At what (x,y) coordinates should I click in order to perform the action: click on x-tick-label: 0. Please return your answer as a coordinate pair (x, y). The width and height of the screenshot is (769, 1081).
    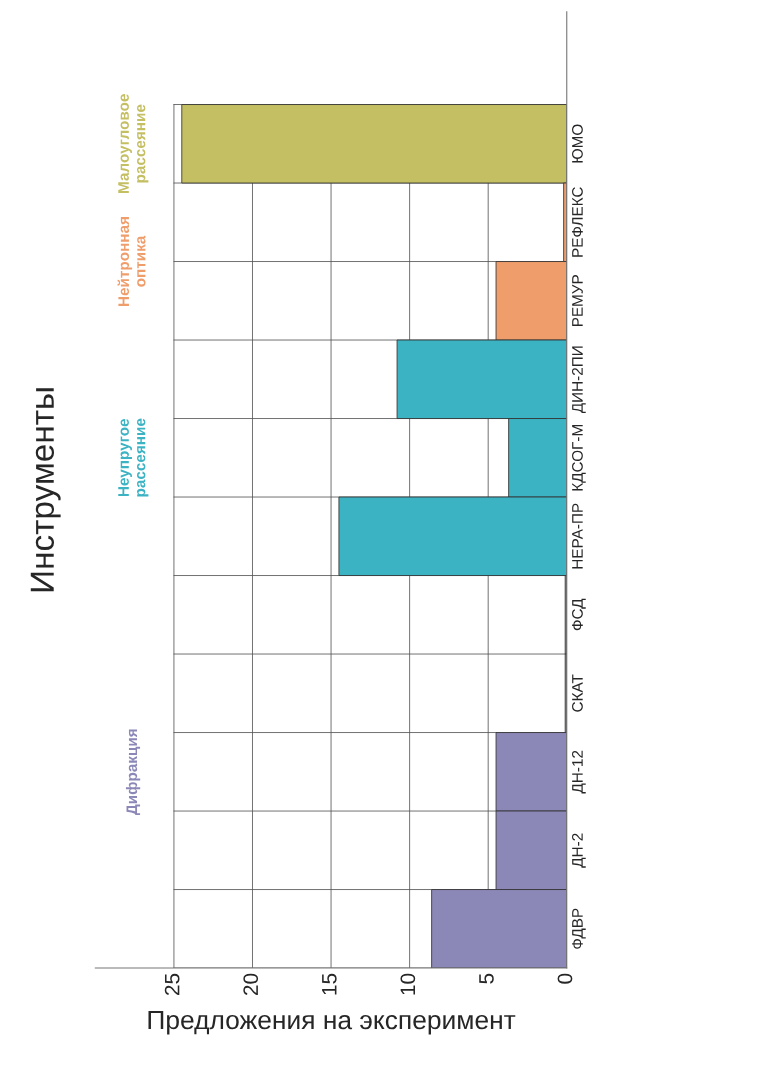
    Looking at the image, I should click on (565, 978).